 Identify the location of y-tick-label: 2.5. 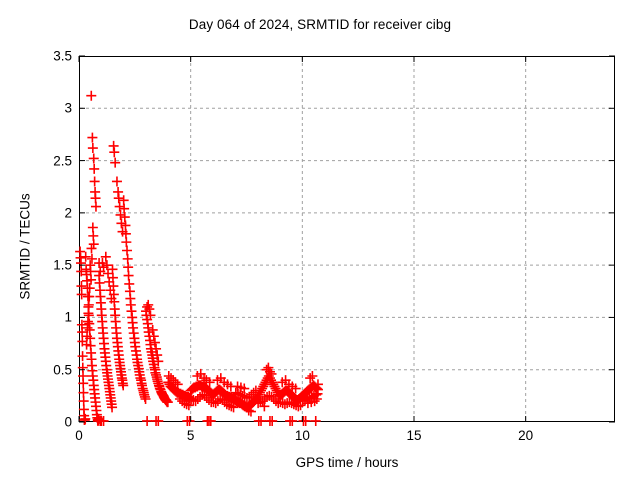
(62, 161).